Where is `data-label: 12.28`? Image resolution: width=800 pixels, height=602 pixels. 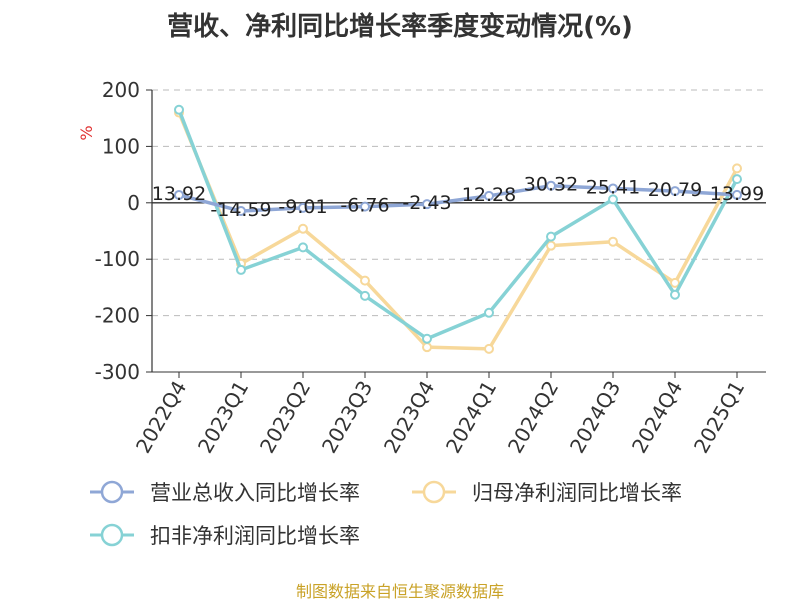 data-label: 12.28 is located at coordinates (489, 195).